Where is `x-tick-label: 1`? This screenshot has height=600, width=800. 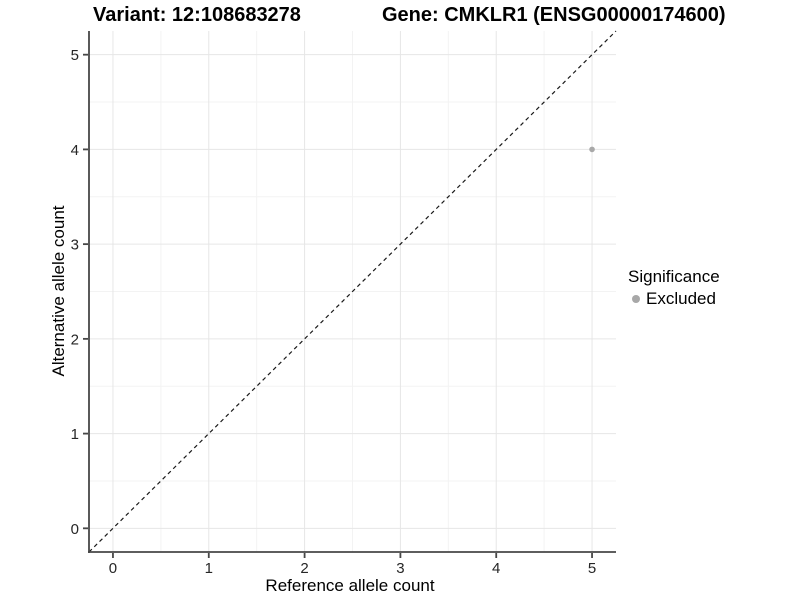
x-tick-label: 1 is located at coordinates (209, 568).